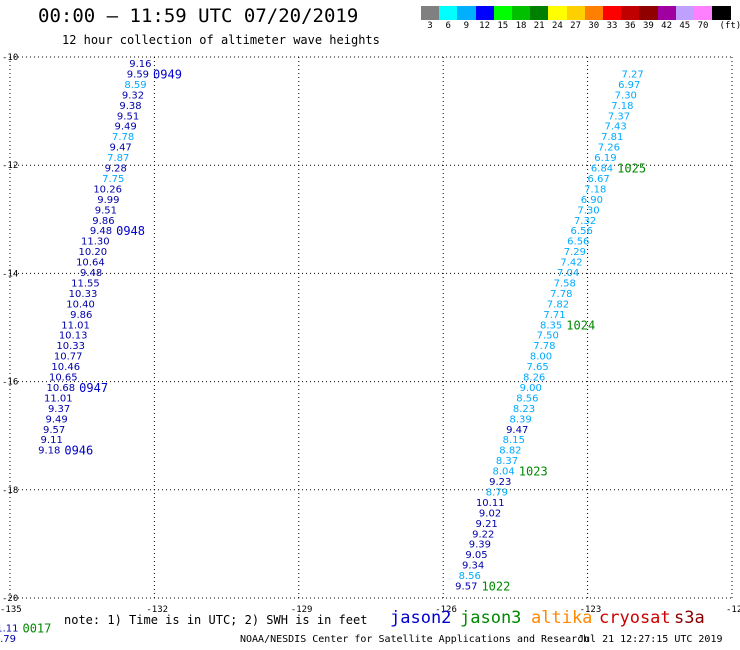 Image resolution: width=740 pixels, height=650 pixels. Describe the element at coordinates (533, 472) in the screenshot. I see `pass-time-label: 1023` at that location.